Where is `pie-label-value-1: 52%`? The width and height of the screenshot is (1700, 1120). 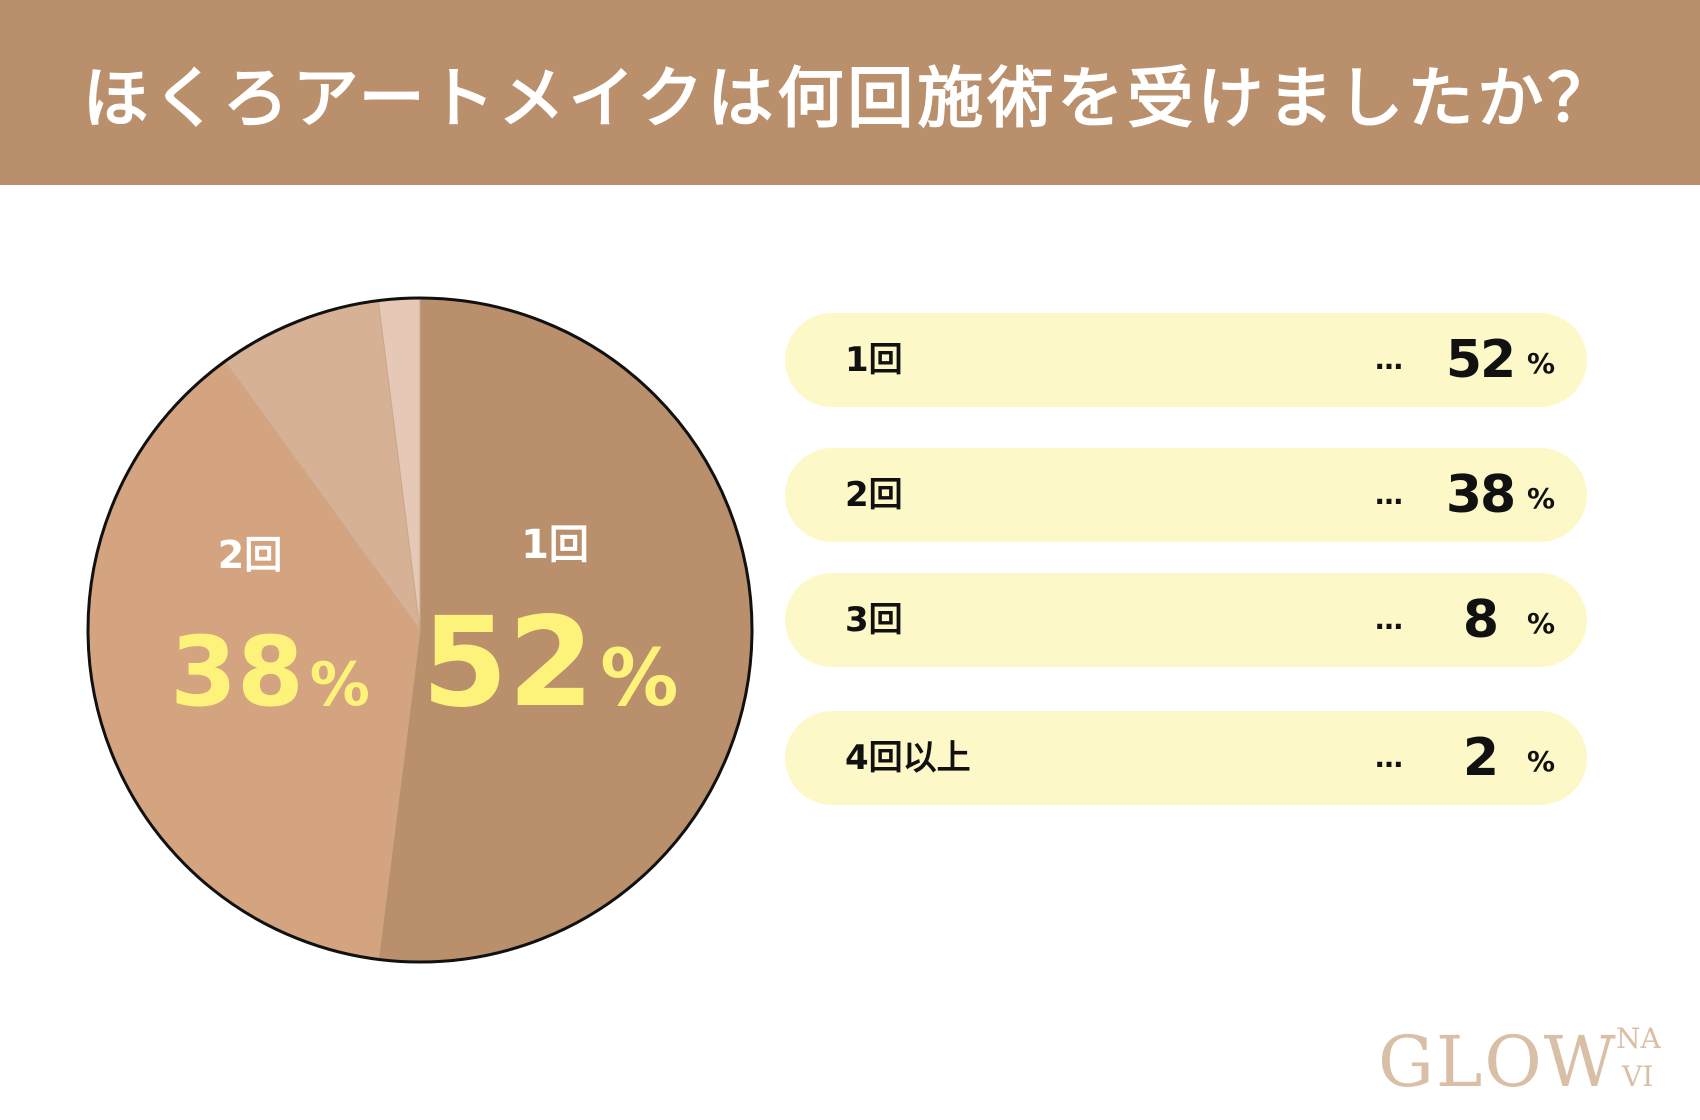
pie-label-value-1: 52% is located at coordinates (550, 663).